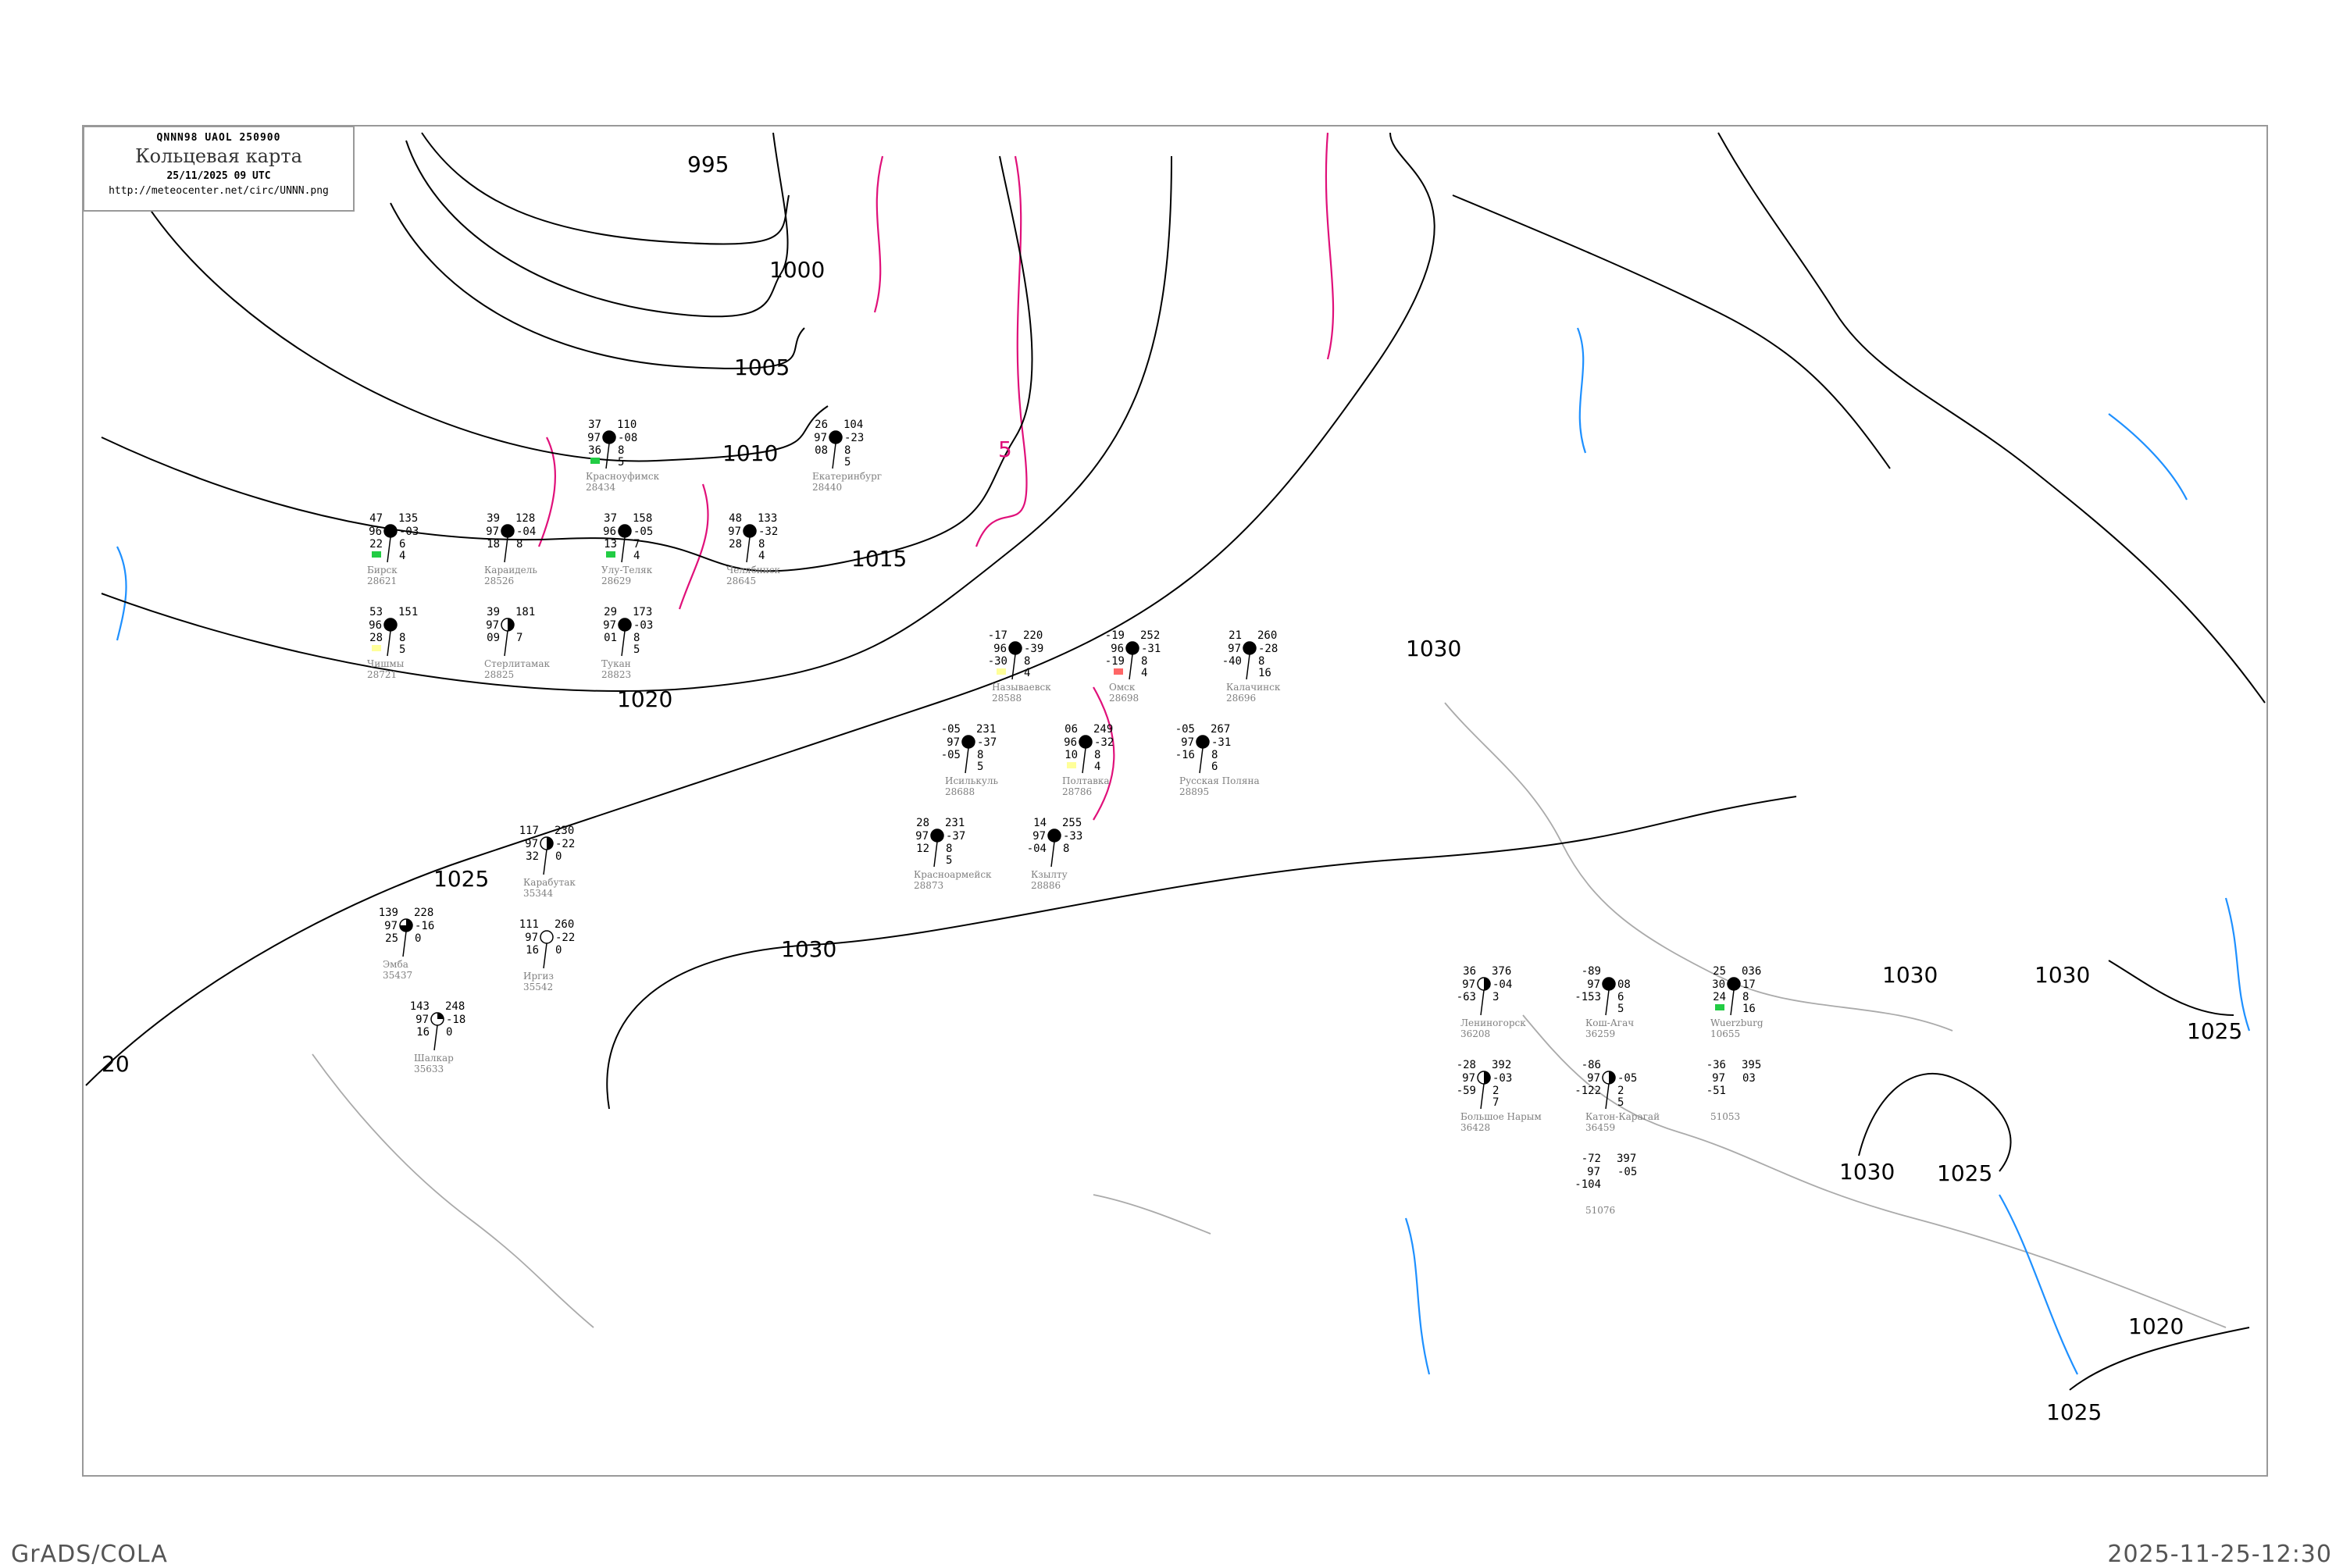 This screenshot has height=1568, width=2343. Describe the element at coordinates (1495, 1102) in the screenshot. I see `value-height: 7` at that location.